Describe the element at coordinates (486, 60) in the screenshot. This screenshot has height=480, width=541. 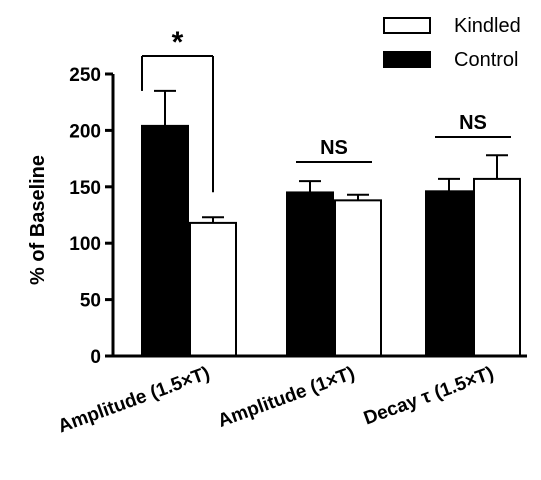
I see `legend-label-control: Control` at that location.